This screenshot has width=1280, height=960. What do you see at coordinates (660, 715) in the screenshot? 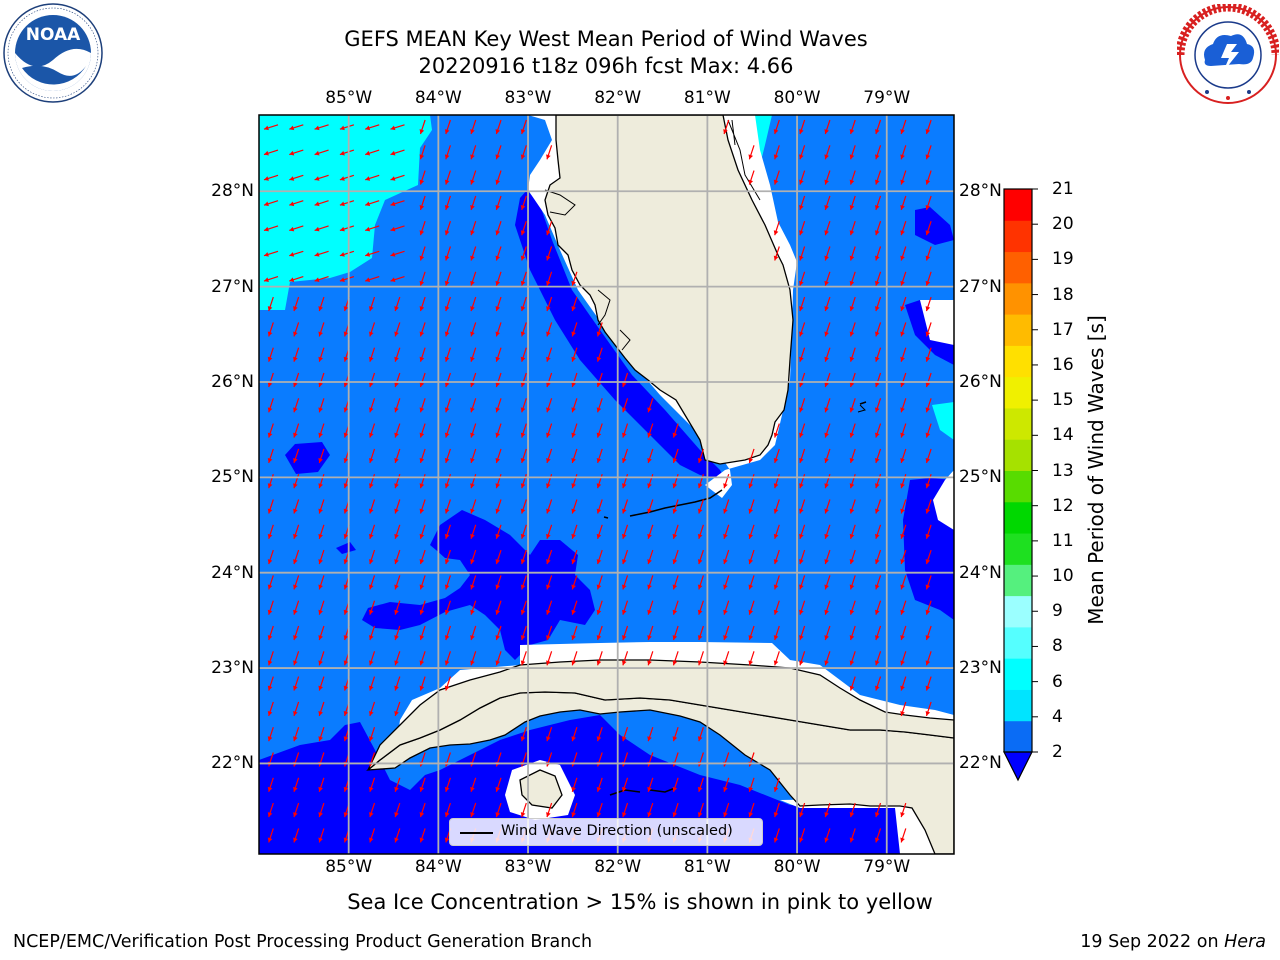
I see `cuba-north-coast` at bounding box center [660, 715].